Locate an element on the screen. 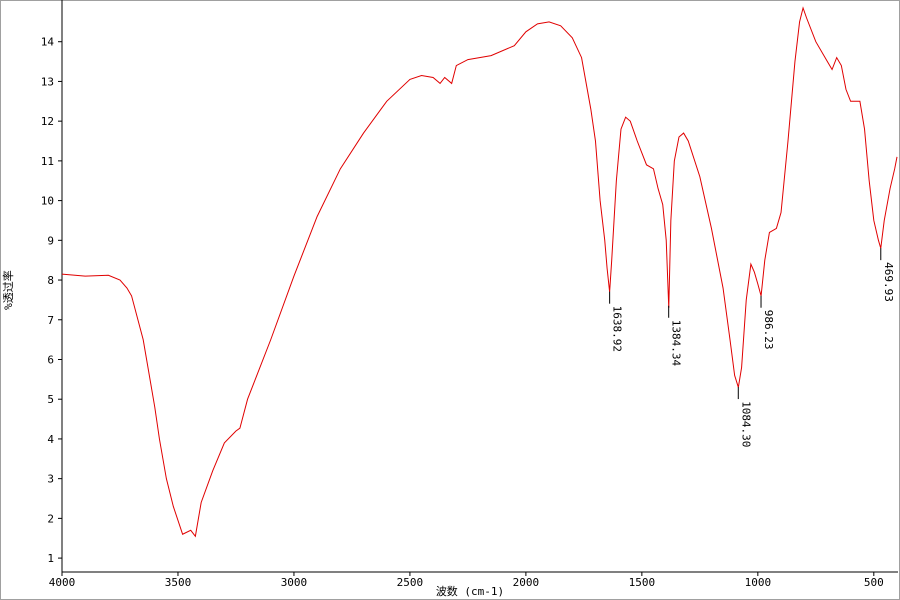 The image size is (900, 600). x-tick-label: 3000 is located at coordinates (294, 582).